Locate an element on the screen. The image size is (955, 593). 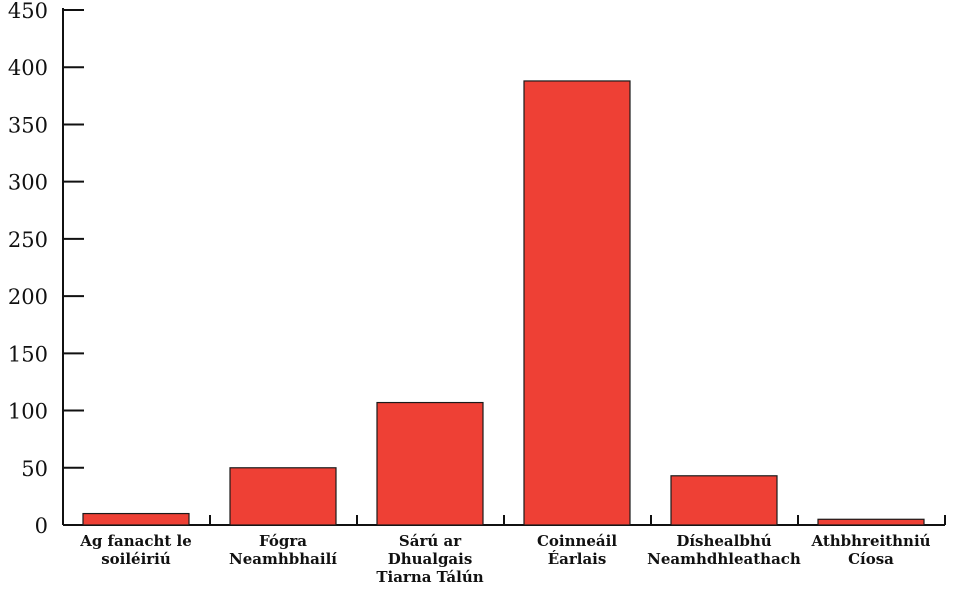
x-tick-label-line: Ag fanacht le is located at coordinates (135, 541).